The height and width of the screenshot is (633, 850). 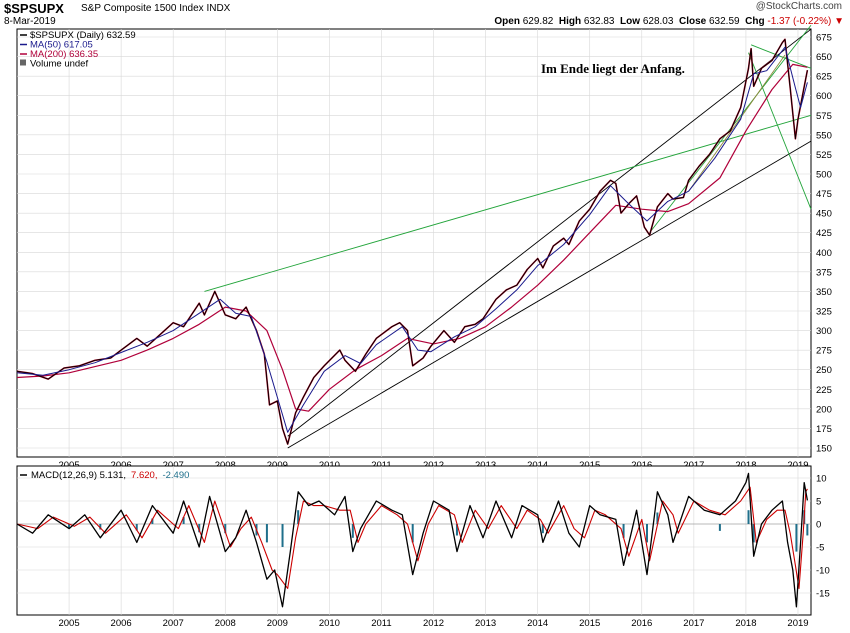 I want to click on y-tick-label: 200, so click(x=824, y=409).